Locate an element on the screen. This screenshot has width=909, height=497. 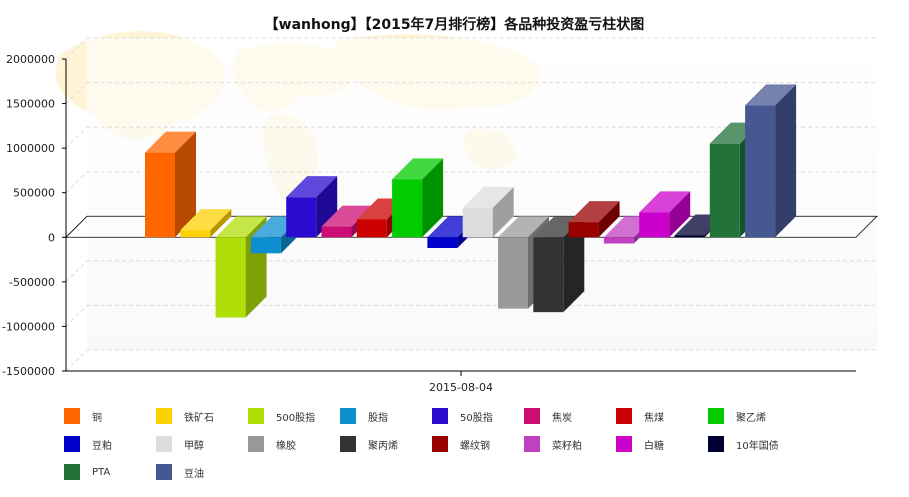
legend-item: 股指 is located at coordinates (364, 416).